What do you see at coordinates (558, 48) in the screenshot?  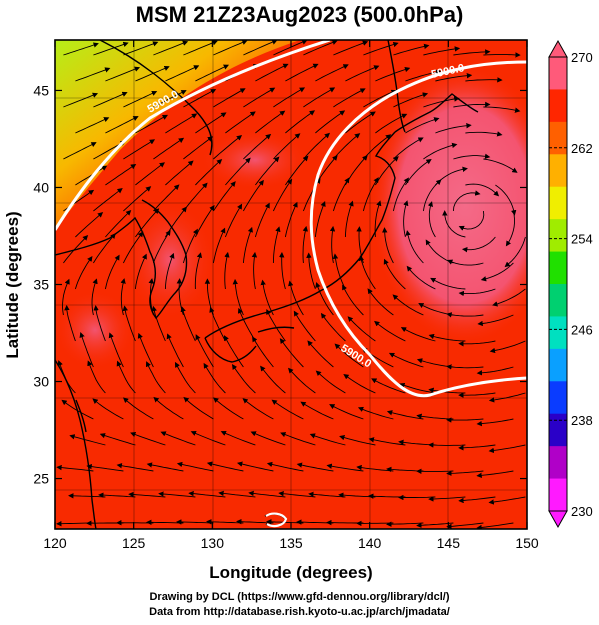 I see `colorbar-max-triangle` at bounding box center [558, 48].